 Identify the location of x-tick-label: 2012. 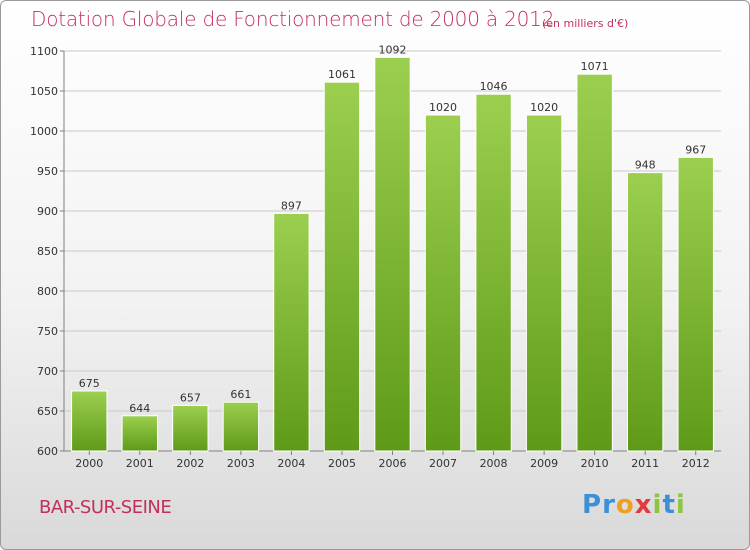
(696, 463).